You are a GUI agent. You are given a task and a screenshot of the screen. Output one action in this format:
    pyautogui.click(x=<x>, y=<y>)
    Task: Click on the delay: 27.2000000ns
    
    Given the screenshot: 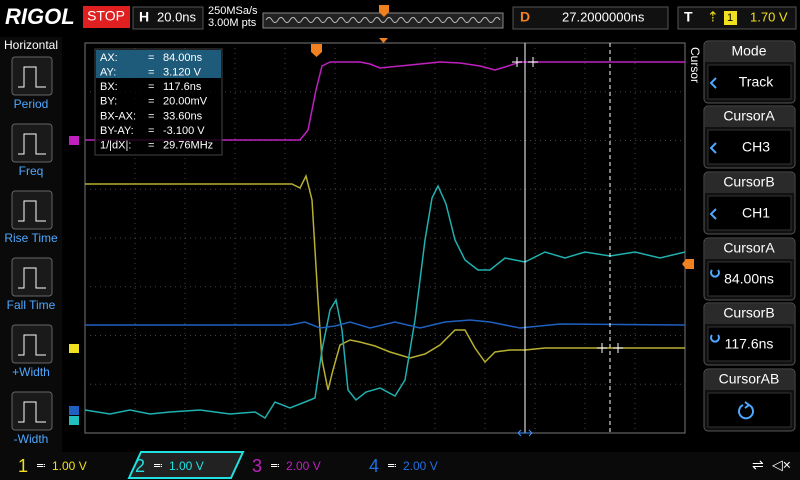 What is the action you would take?
    pyautogui.click(x=603, y=16)
    